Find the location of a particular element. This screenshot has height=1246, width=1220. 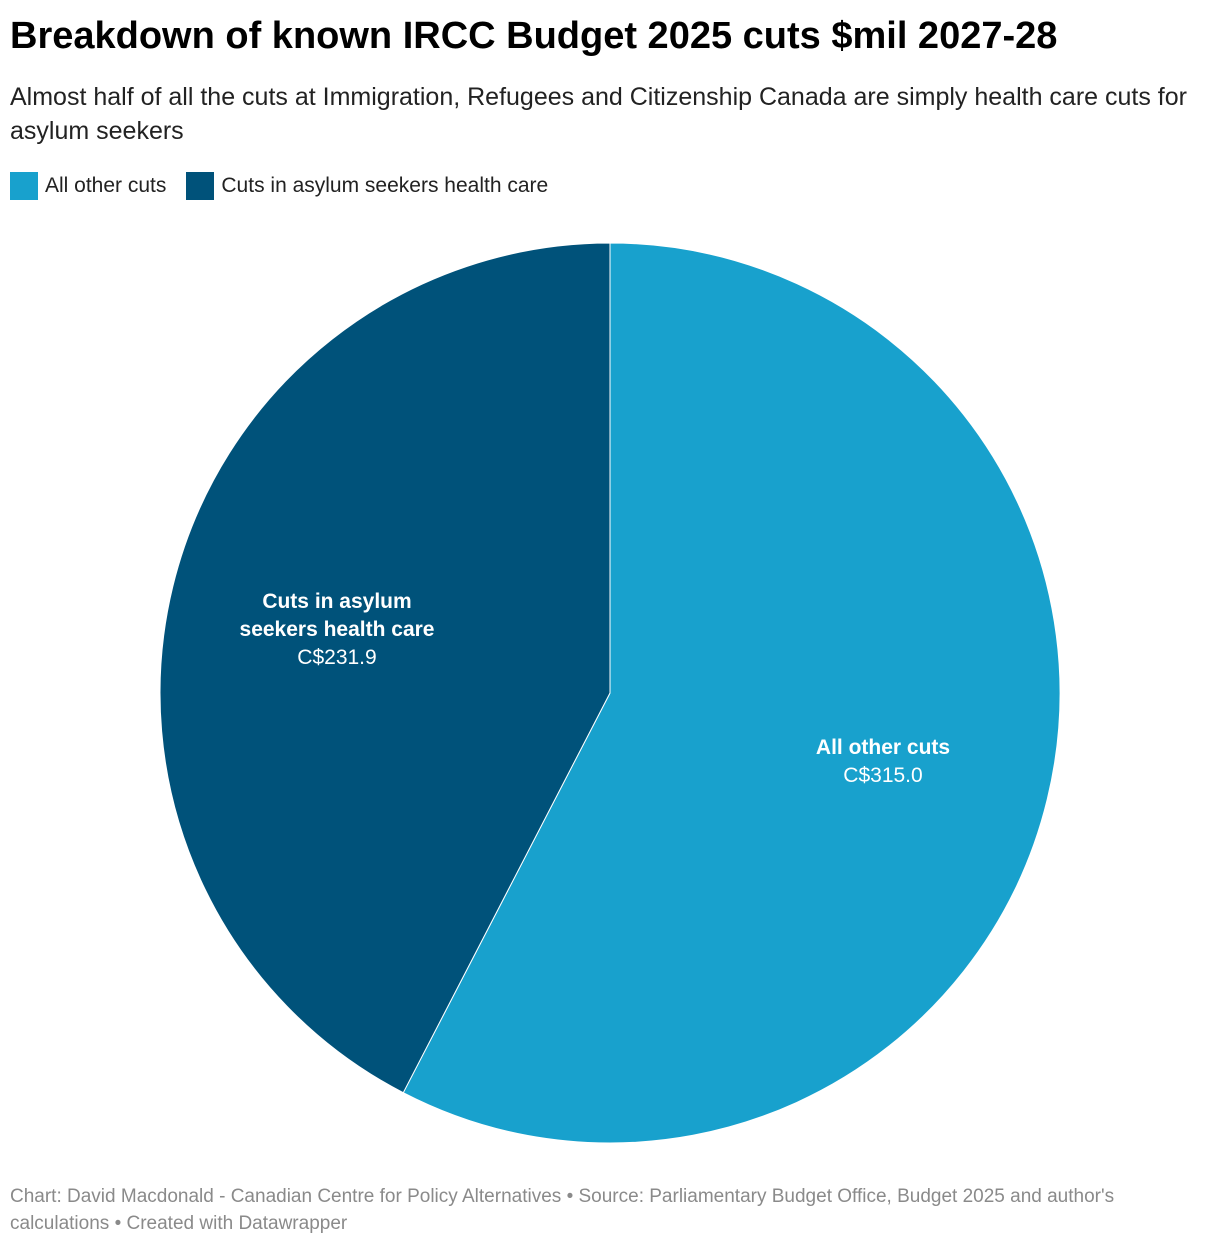

slice-label-health-line2: seekers health care is located at coordinates (337, 629).